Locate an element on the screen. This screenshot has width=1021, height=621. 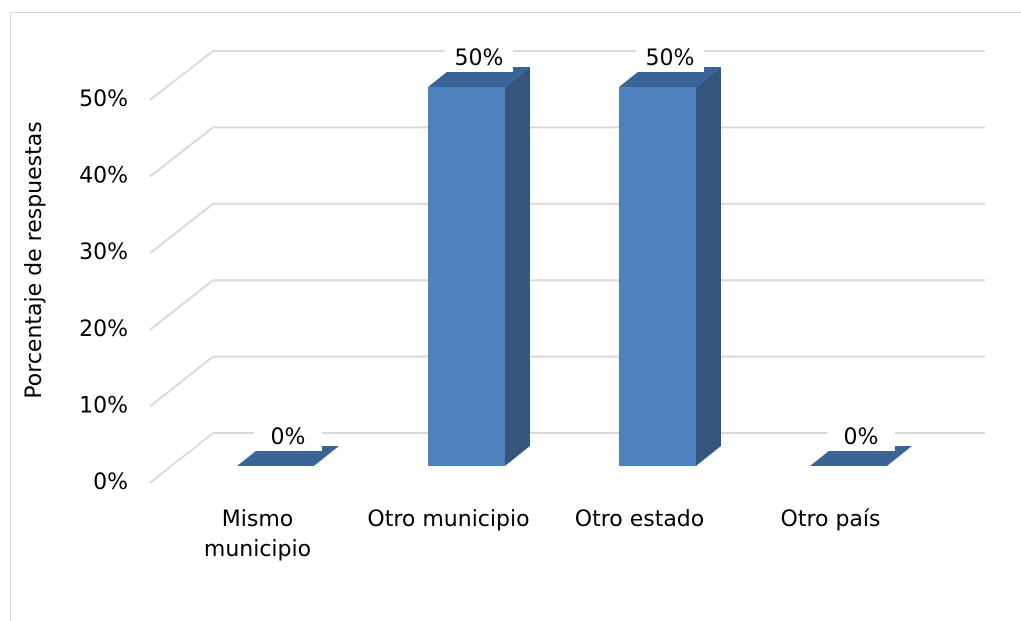
y-tick-label: 30% is located at coordinates (103, 252).